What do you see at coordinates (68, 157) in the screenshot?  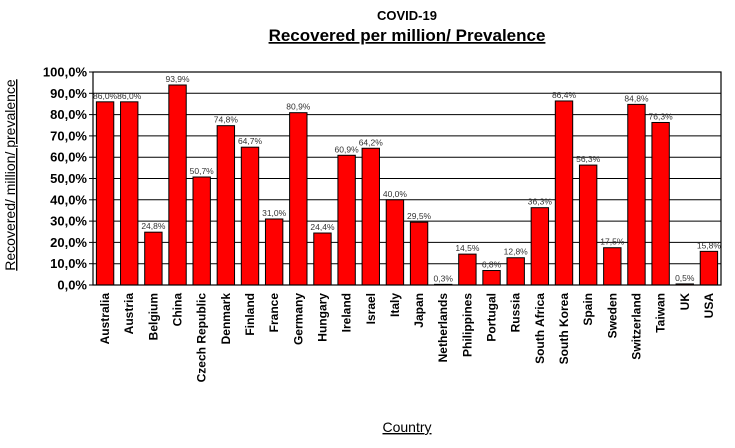 I see `y-tick-label: 60,0%` at bounding box center [68, 157].